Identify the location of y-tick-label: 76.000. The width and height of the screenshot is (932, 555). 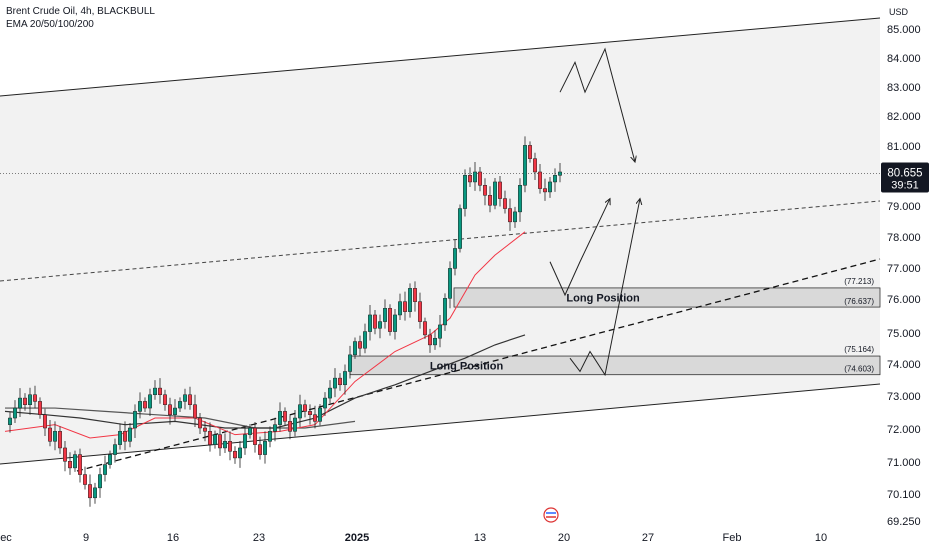
(904, 300).